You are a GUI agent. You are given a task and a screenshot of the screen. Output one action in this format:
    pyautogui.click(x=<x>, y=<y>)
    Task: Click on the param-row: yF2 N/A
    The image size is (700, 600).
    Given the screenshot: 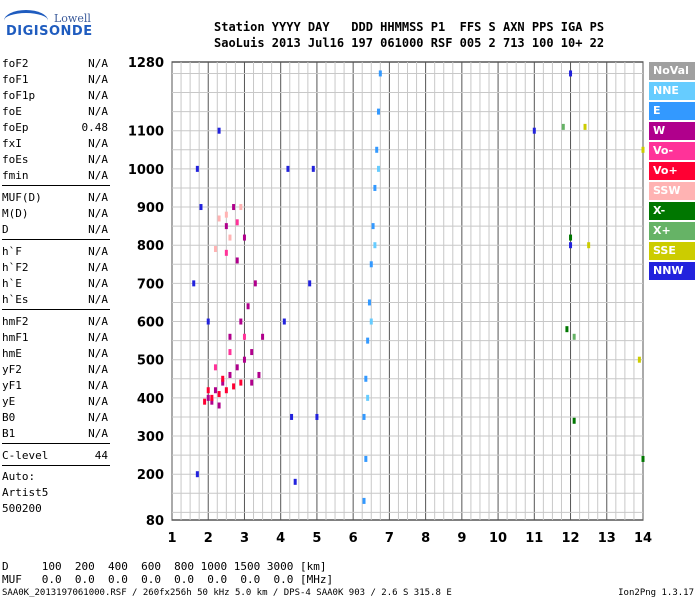 What is the action you would take?
    pyautogui.click(x=56, y=369)
    